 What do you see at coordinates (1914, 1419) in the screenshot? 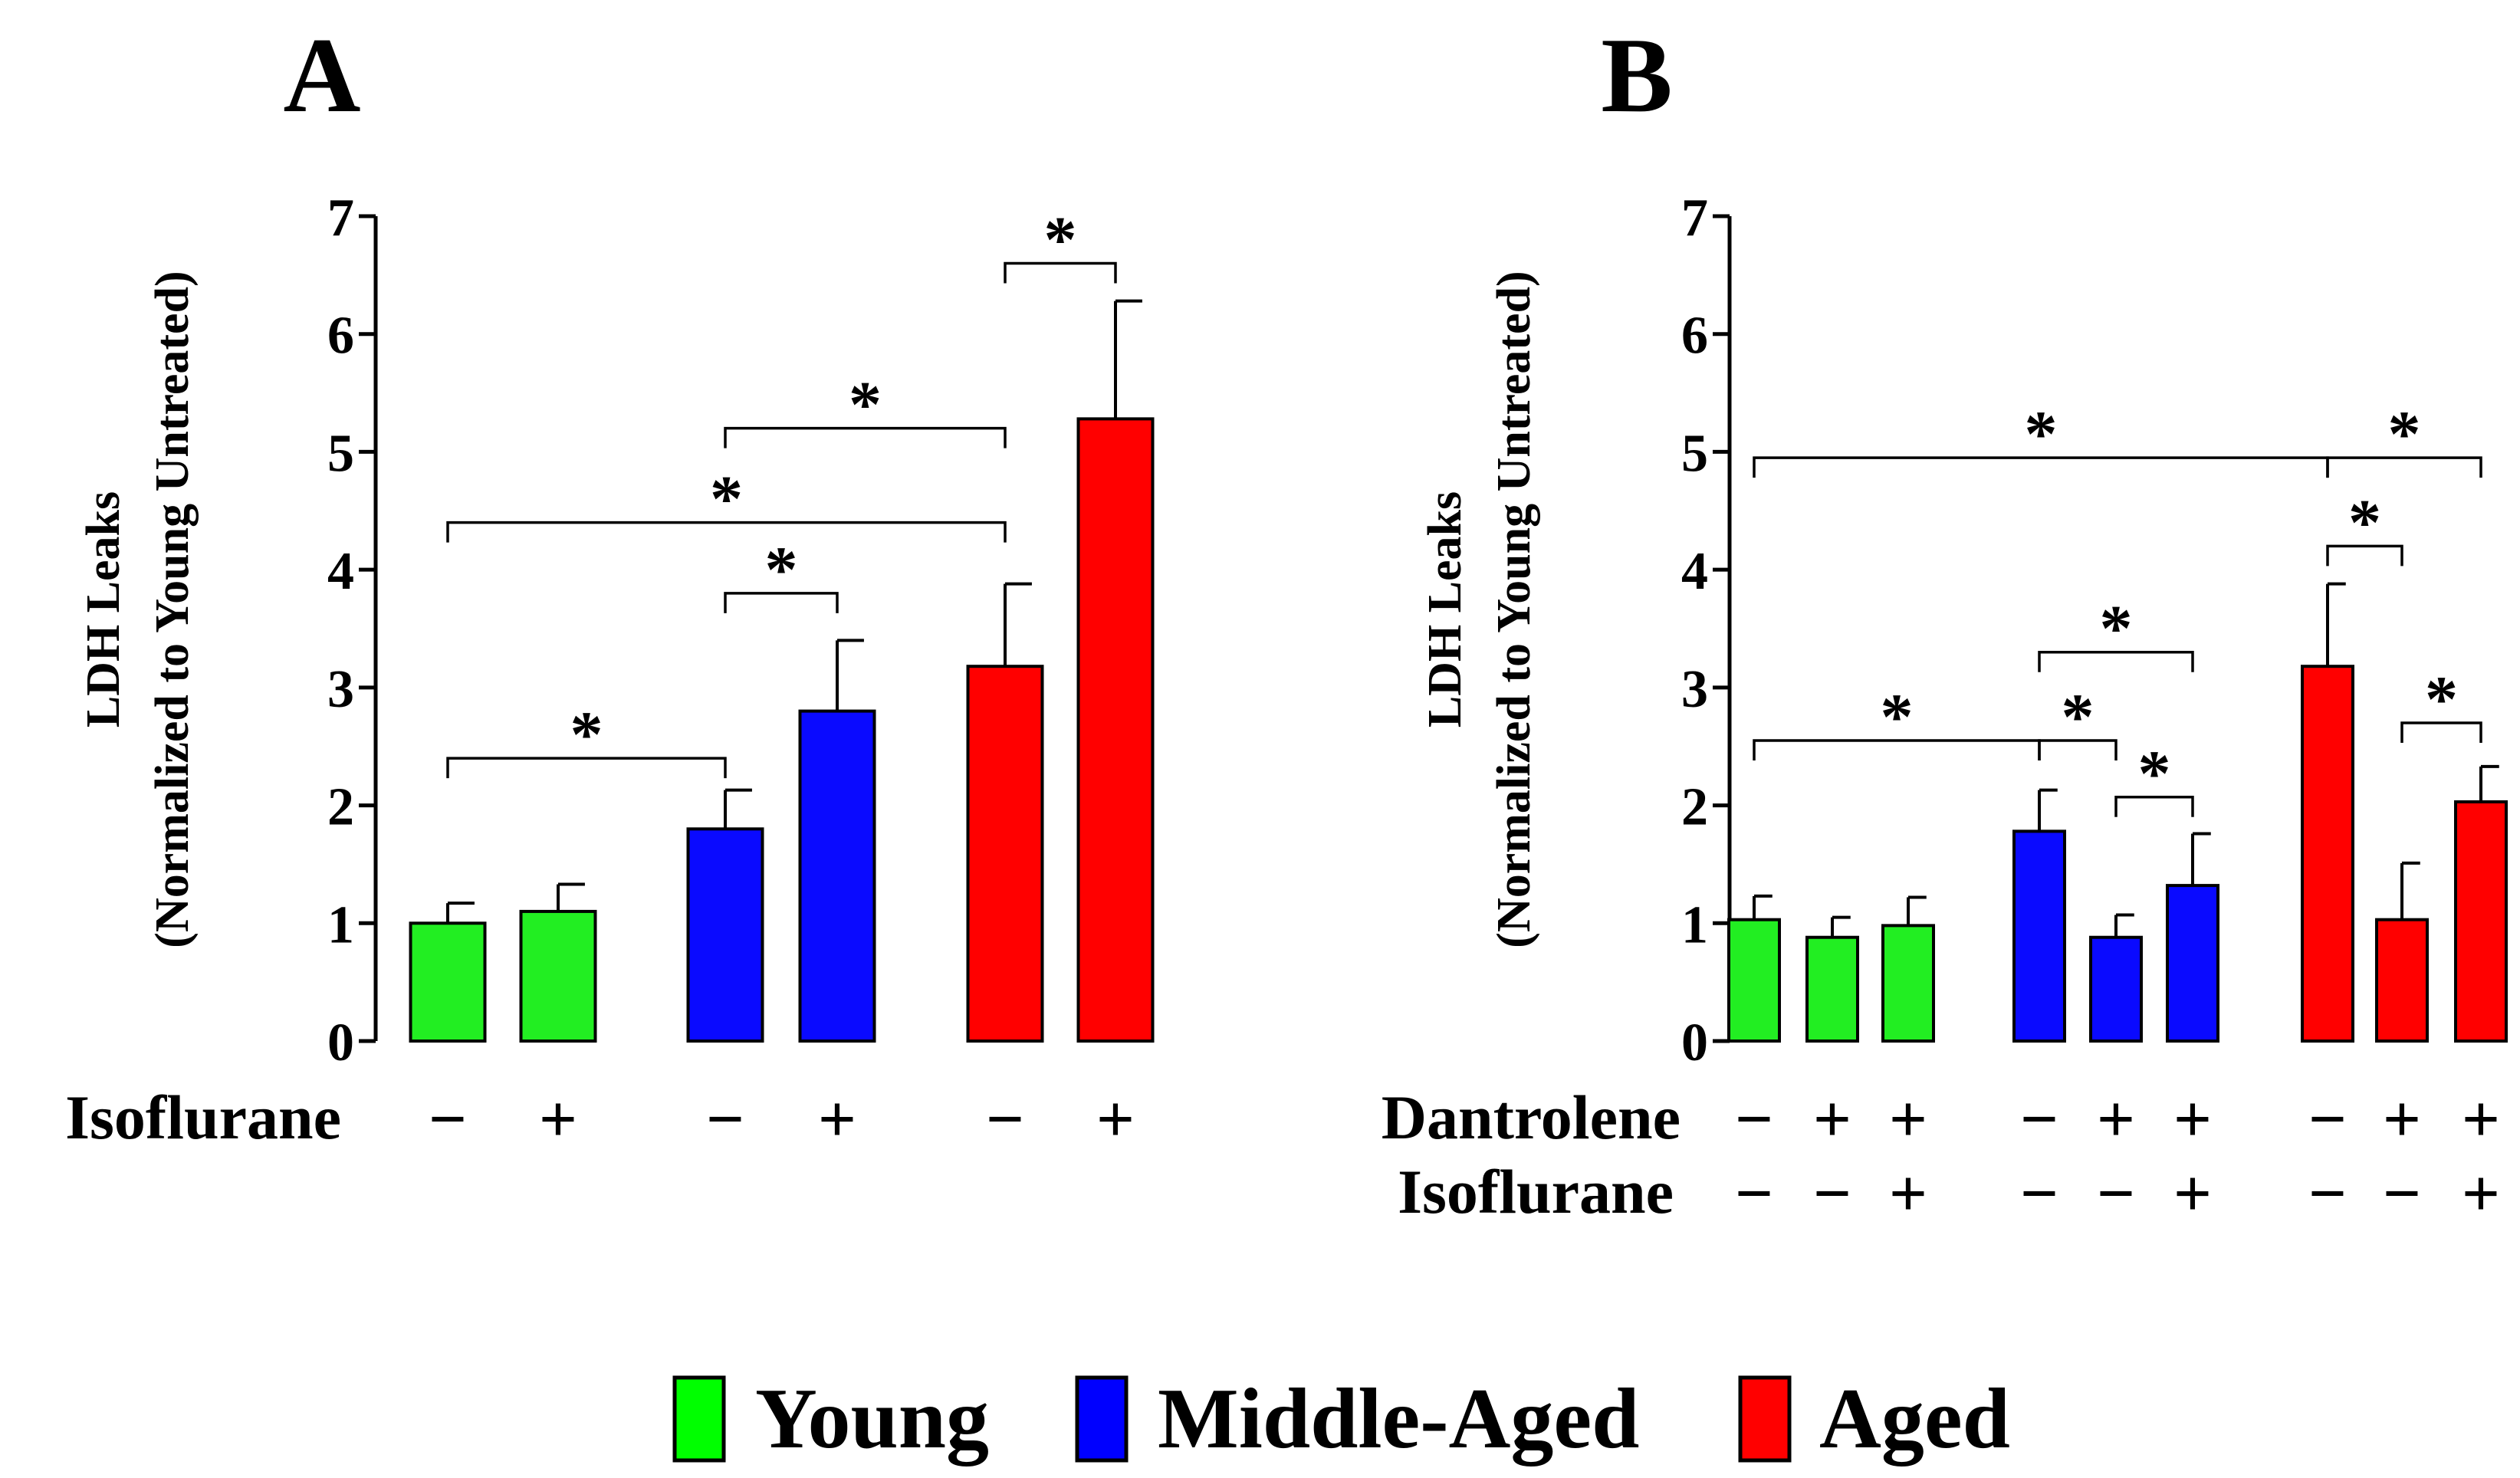
I see `legend-label: Aged` at bounding box center [1914, 1419].